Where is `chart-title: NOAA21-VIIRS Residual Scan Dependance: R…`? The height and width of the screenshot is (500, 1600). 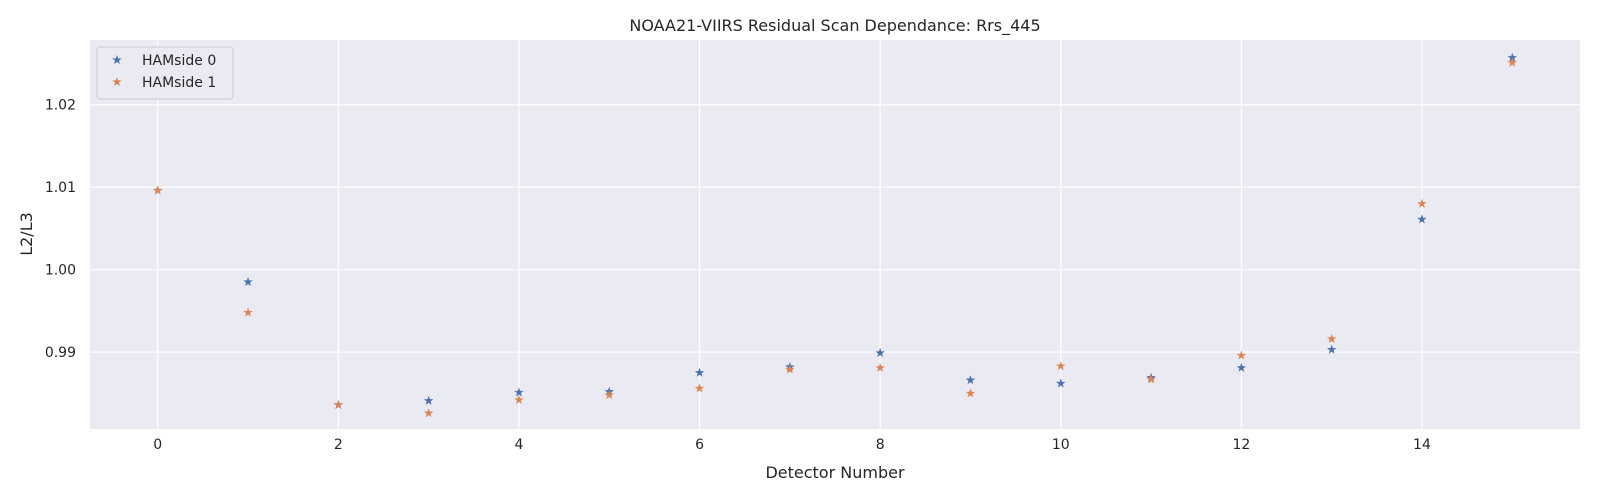 chart-title: NOAA21-VIIRS Residual Scan Dependance: R… is located at coordinates (834, 26).